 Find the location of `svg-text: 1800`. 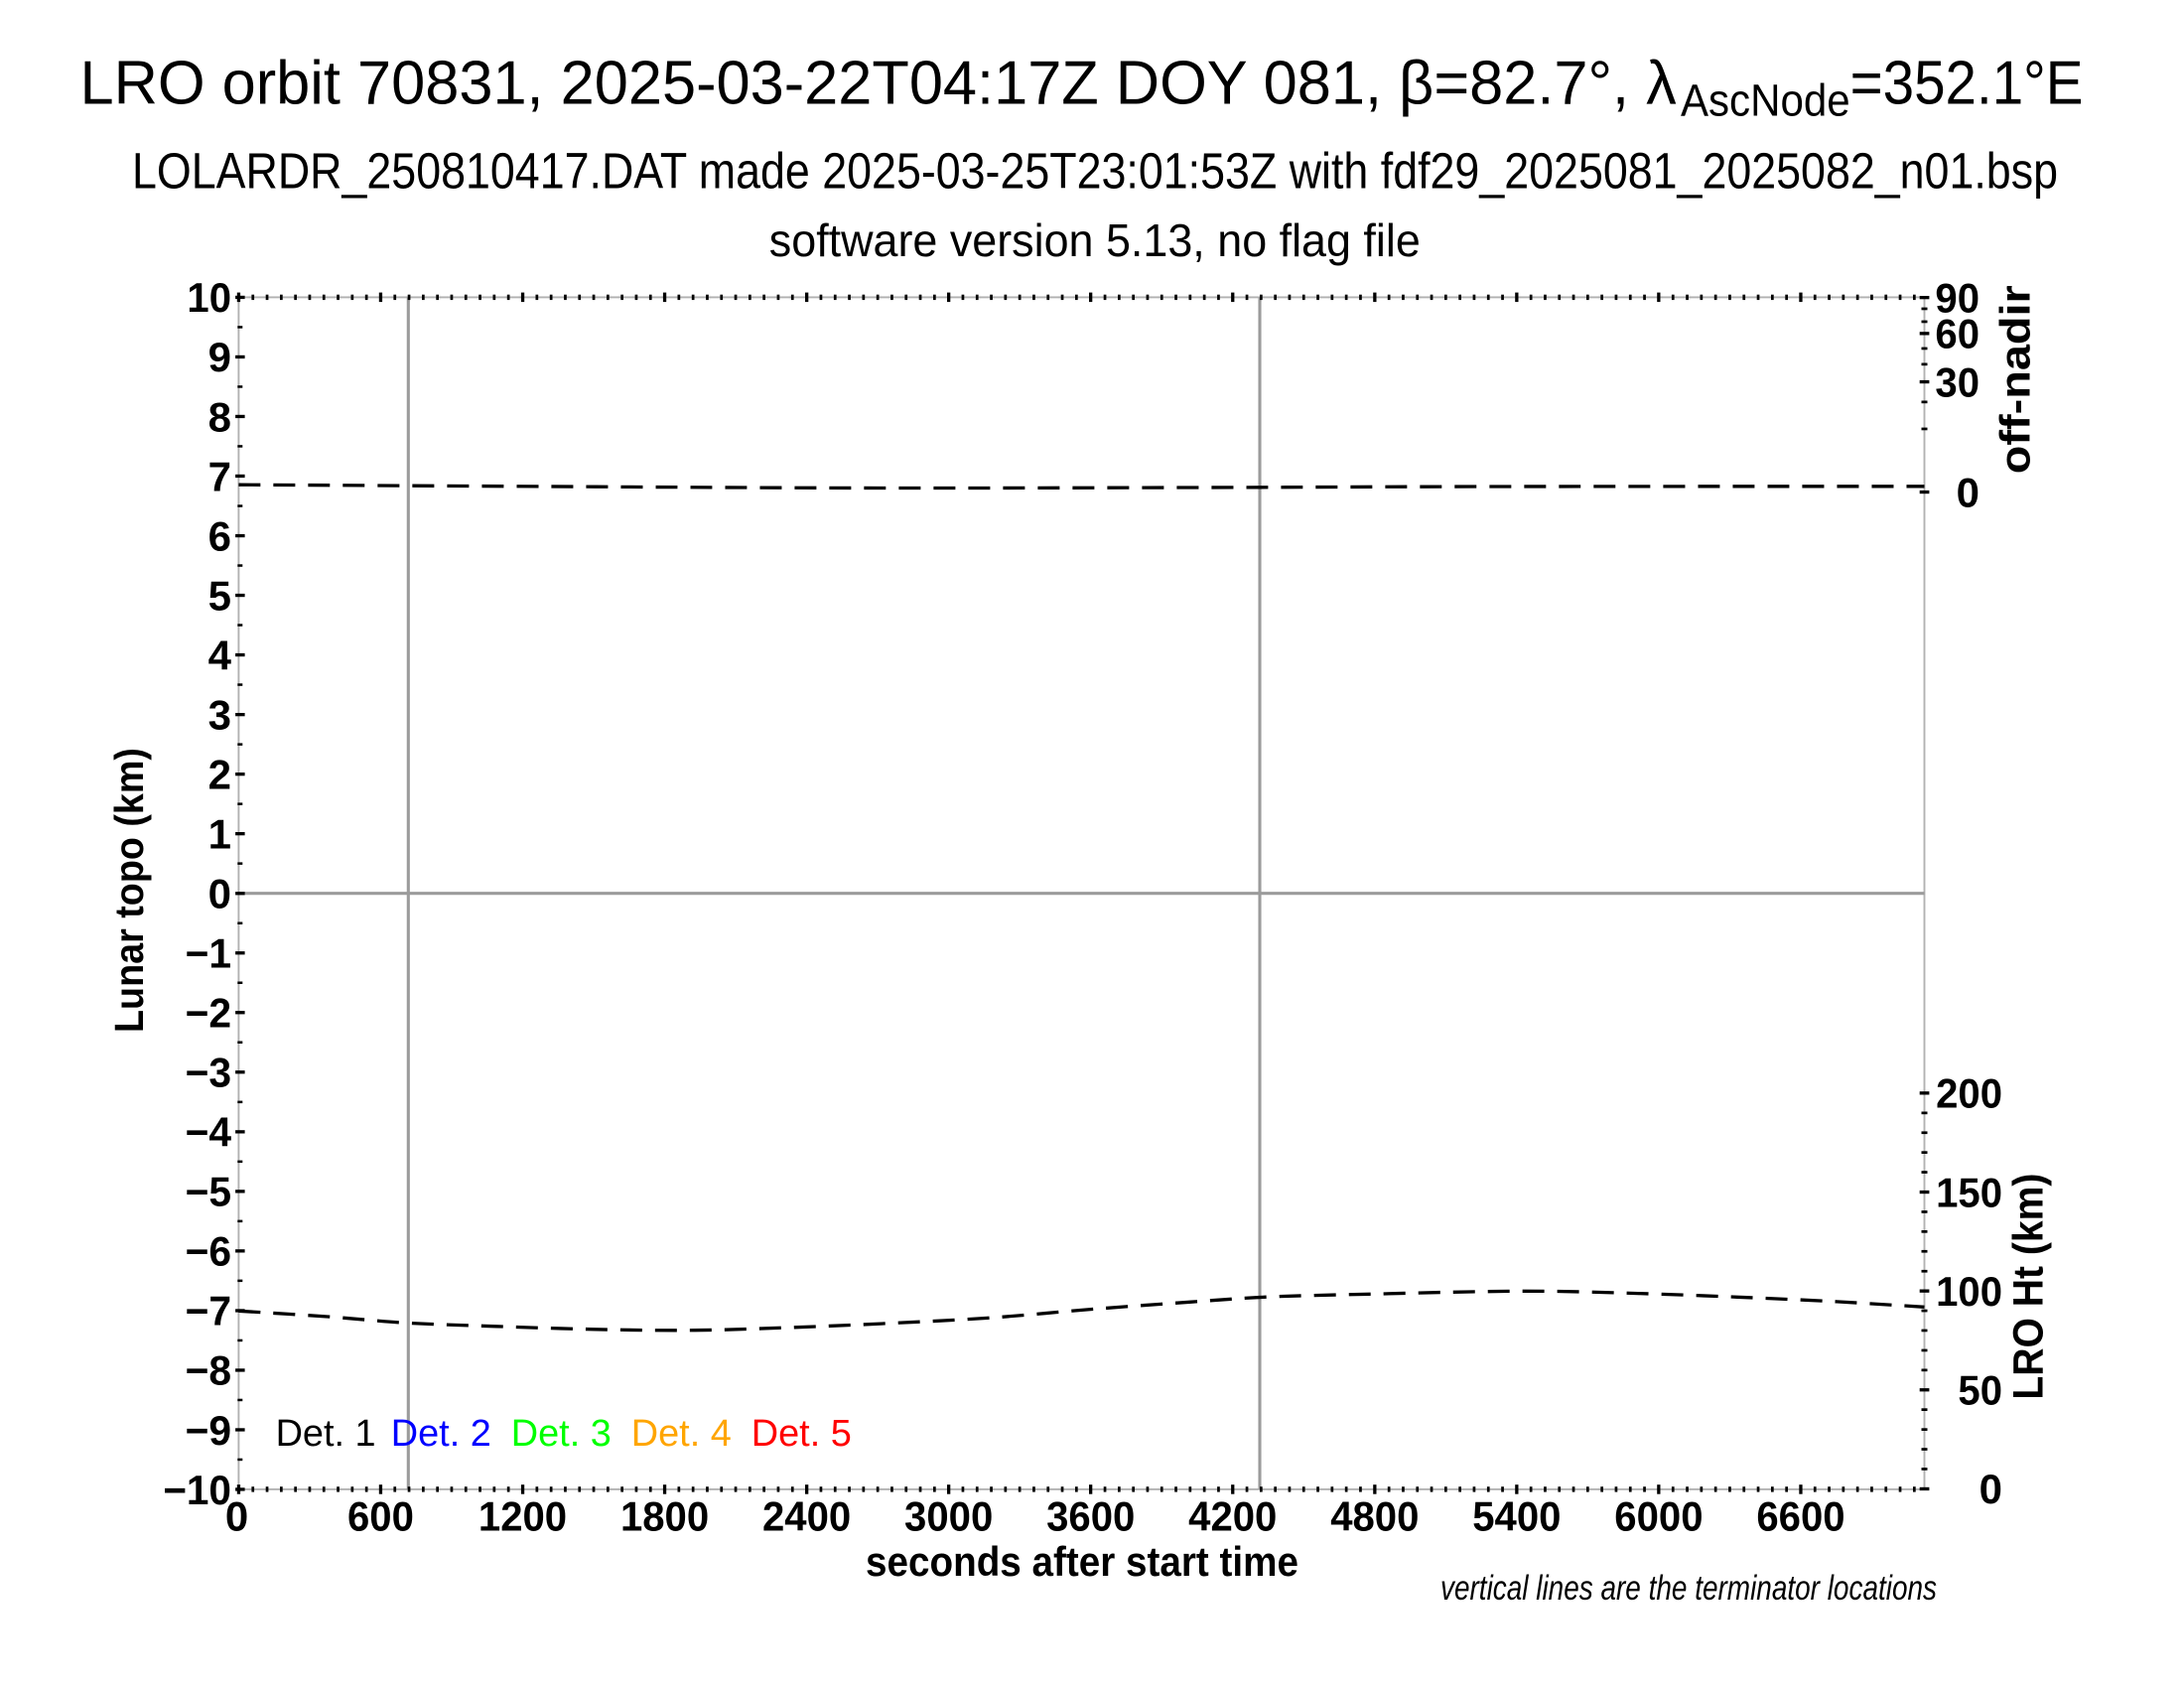

svg-text: 1800 is located at coordinates (664, 1516).